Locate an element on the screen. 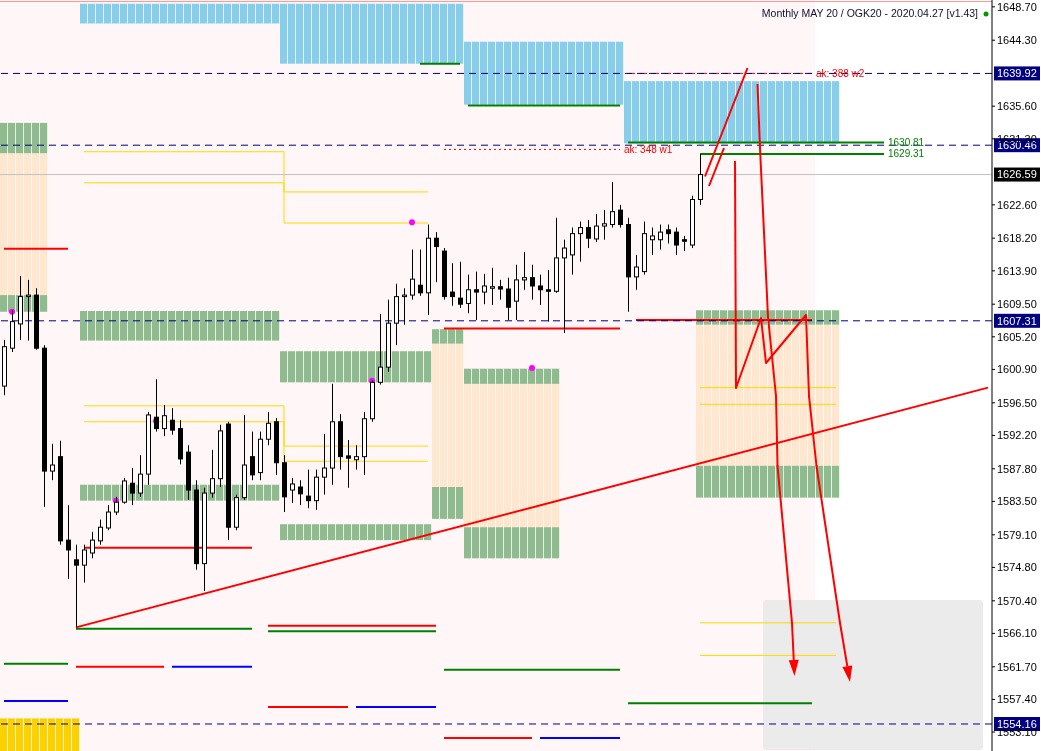 The height and width of the screenshot is (751, 1041). y-tick-label: 1609.50 is located at coordinates (1017, 304).